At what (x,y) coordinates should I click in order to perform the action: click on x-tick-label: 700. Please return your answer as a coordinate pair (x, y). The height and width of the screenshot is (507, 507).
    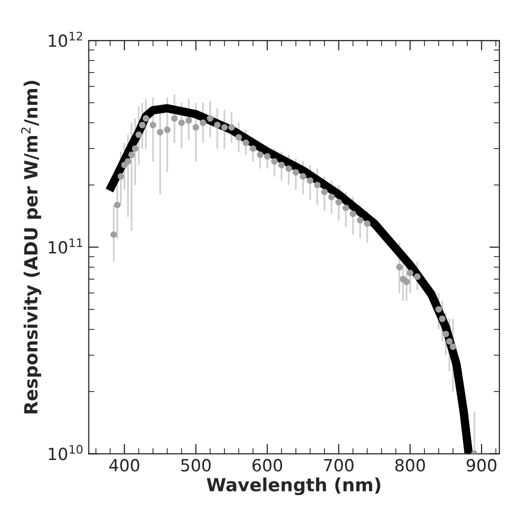
    Looking at the image, I should click on (339, 465).